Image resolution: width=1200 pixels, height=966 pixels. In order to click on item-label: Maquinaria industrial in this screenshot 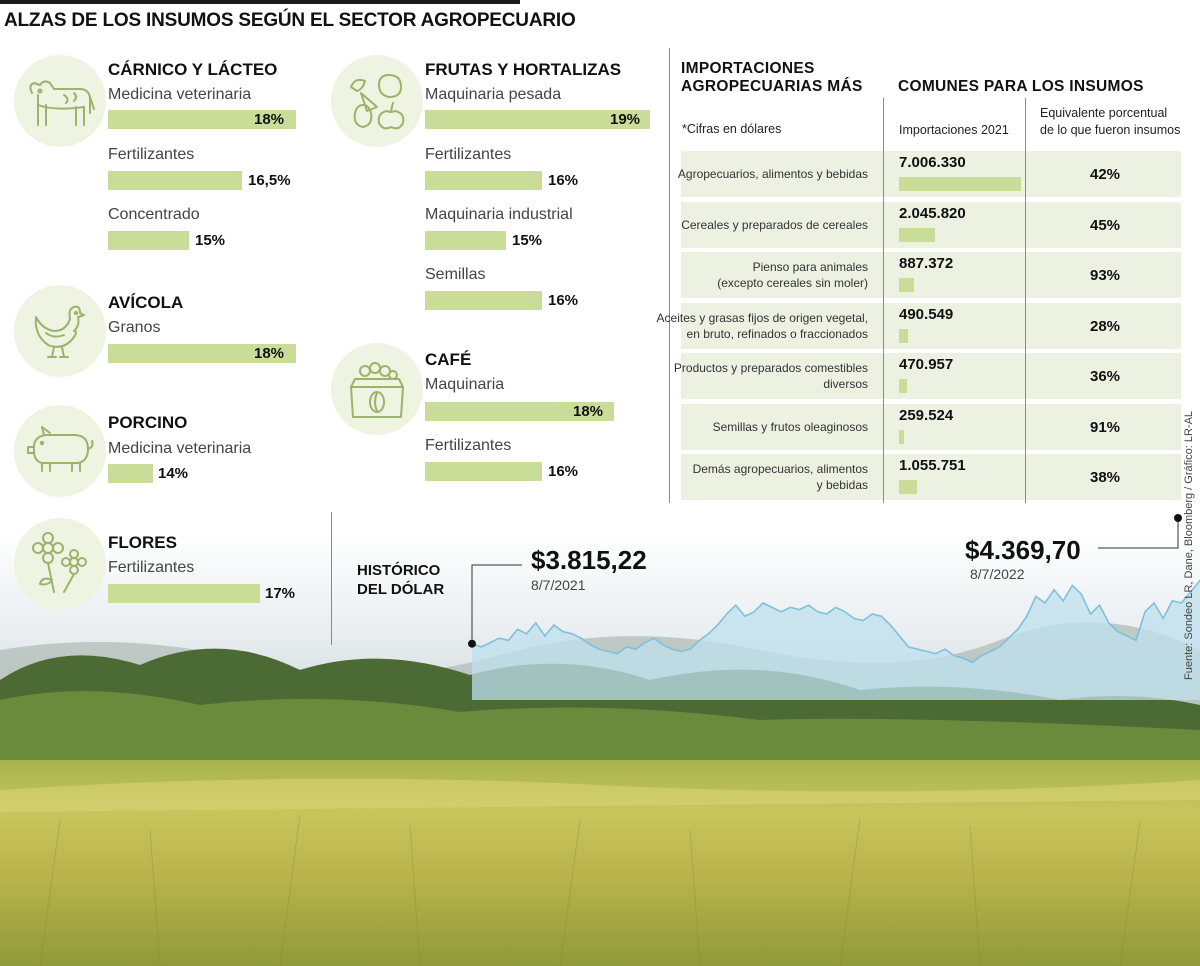, I will do `click(499, 214)`.